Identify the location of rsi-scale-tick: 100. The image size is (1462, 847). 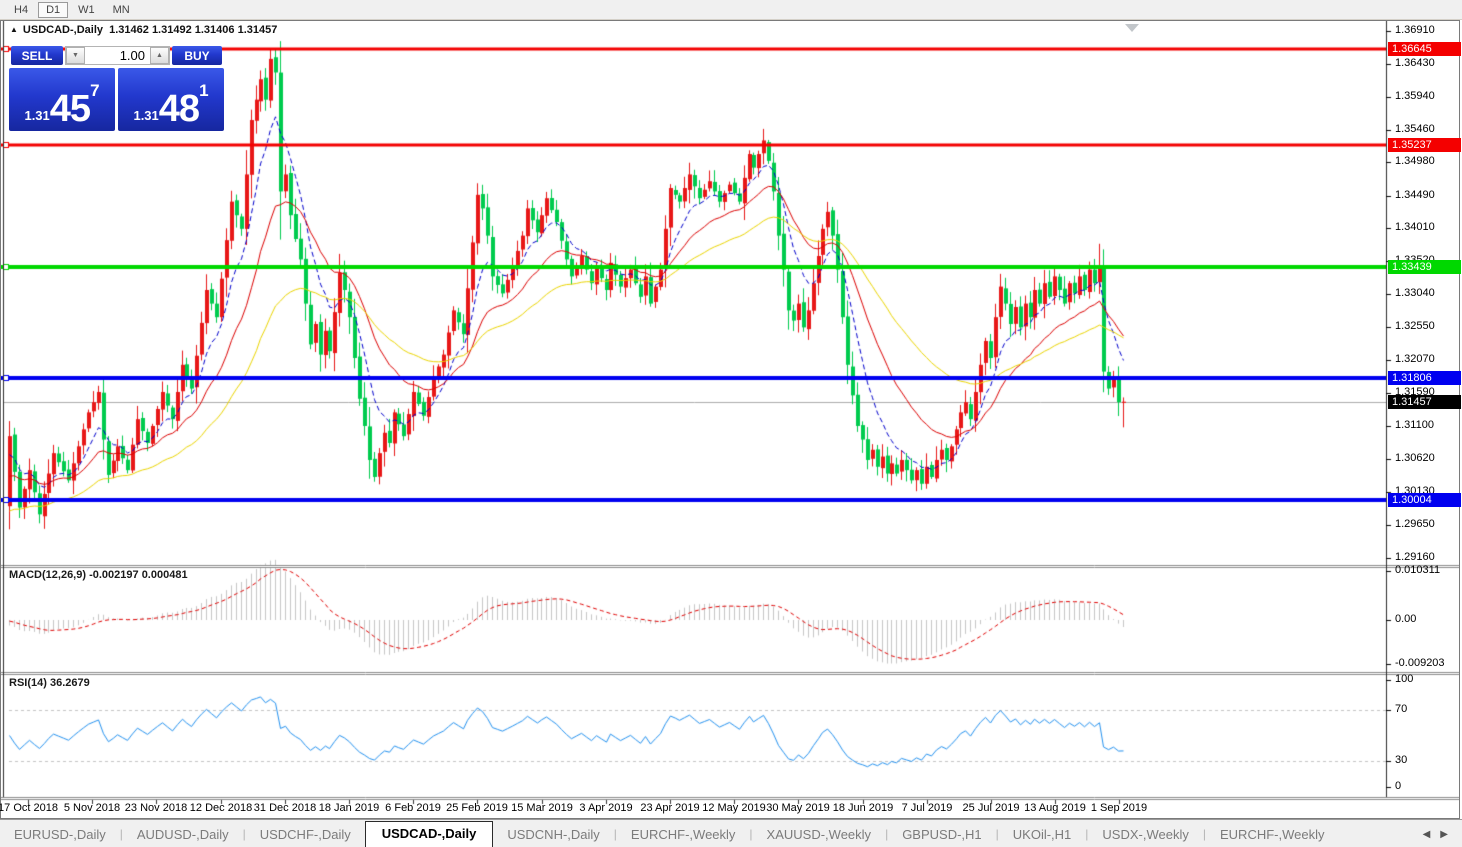
(1404, 679).